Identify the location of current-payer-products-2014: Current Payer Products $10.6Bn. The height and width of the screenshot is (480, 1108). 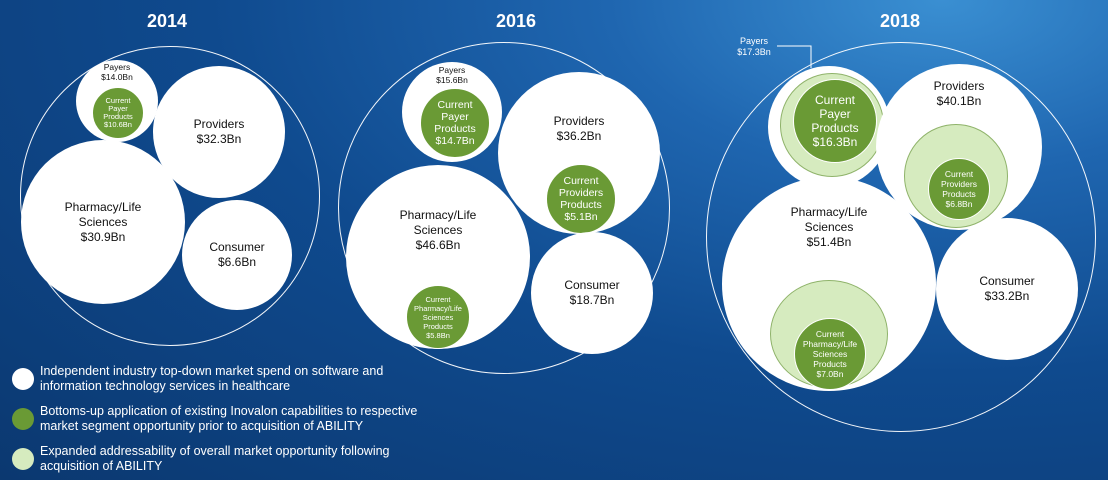
(118, 113).